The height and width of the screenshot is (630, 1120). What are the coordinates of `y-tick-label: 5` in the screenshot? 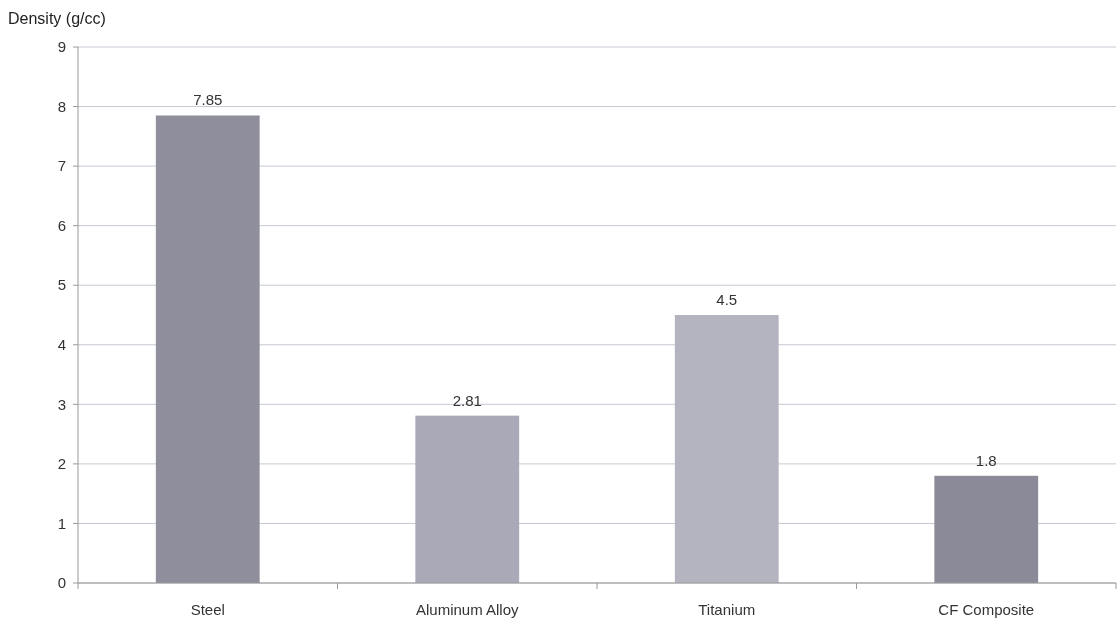 It's located at (61, 285).